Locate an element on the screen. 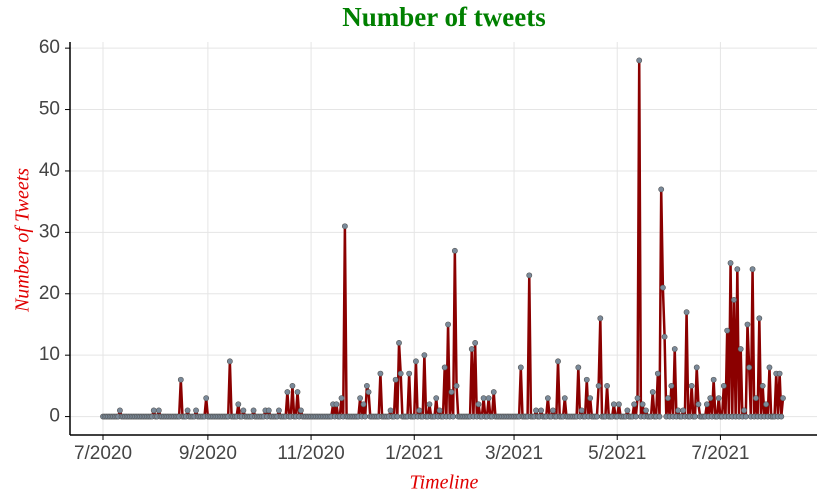  y-tick-label: 30 is located at coordinates (49, 231).